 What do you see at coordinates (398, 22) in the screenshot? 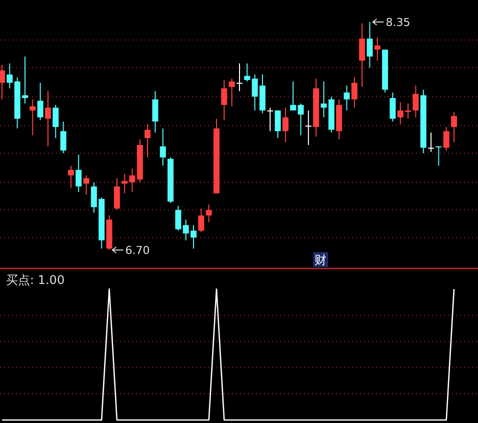
I see `annotation: 8.35` at bounding box center [398, 22].